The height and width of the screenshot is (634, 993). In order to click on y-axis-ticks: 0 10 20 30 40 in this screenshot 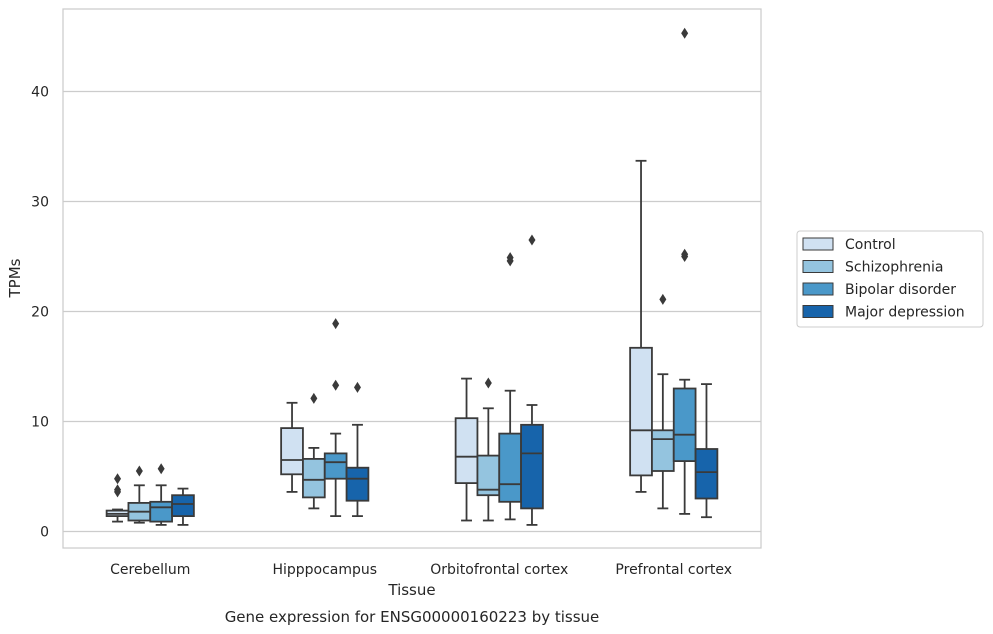, I will do `click(40, 313)`.